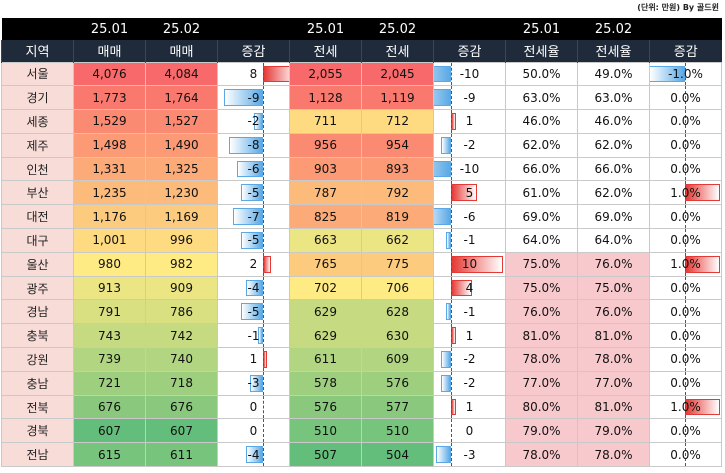  What do you see at coordinates (181, 169) in the screenshot?
I see `sale-2502-cell: 1,325` at bounding box center [181, 169].